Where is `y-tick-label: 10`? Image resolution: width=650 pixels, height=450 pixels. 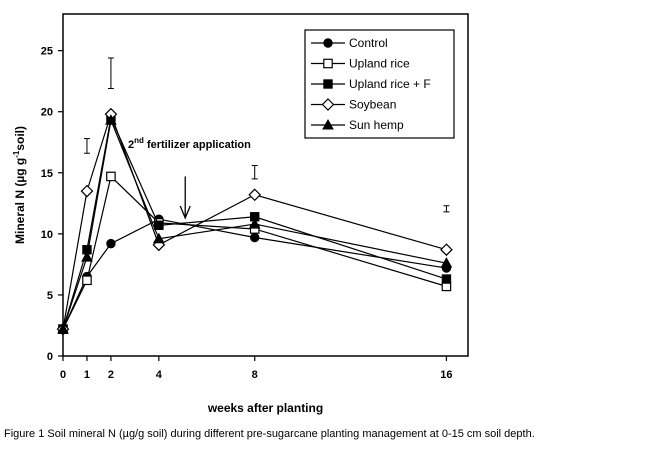
y-tick-label: 10 is located at coordinates (47, 235).